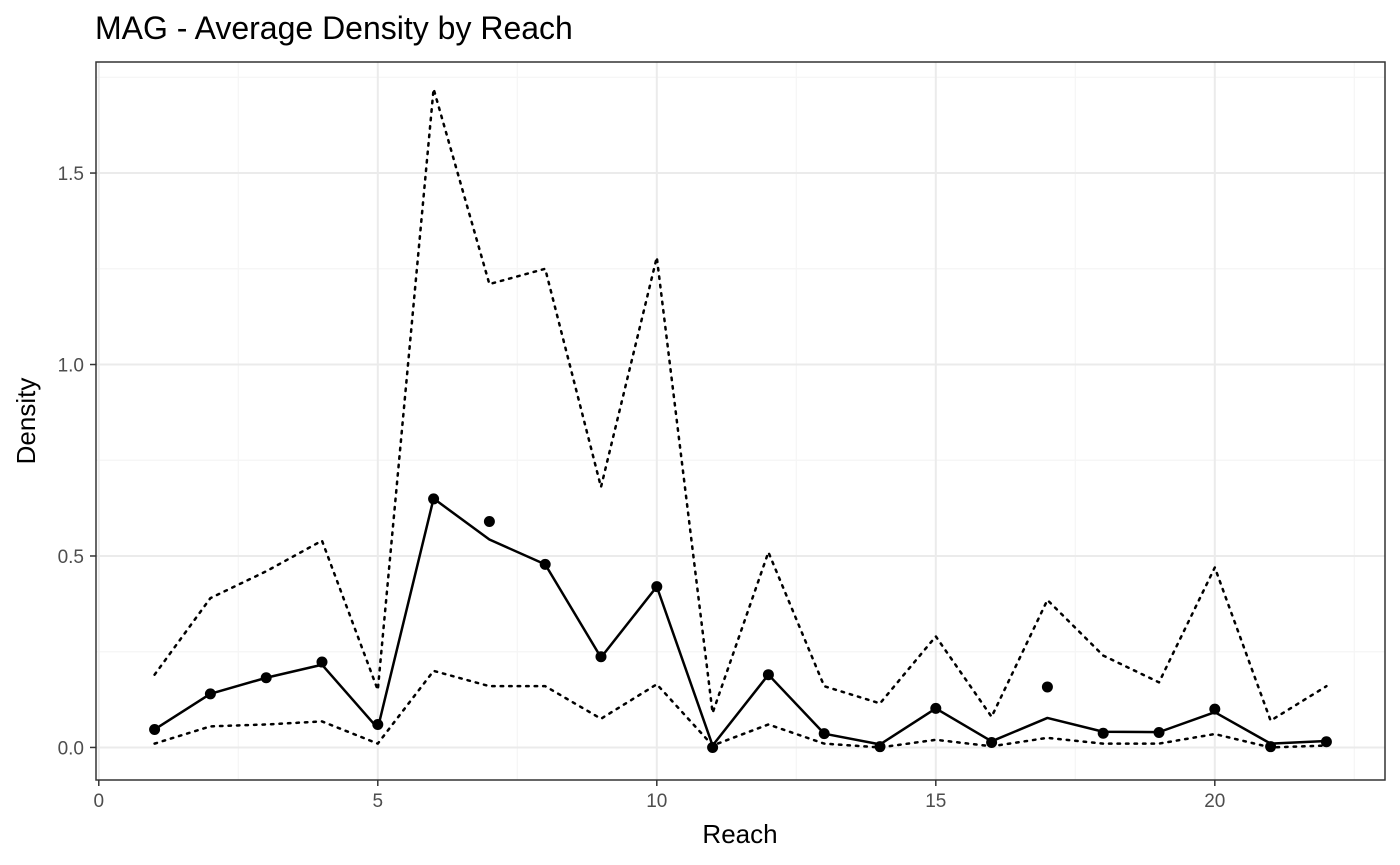 Image resolution: width=1400 pixels, height=865 pixels. I want to click on x-tick-label: 0, so click(99, 801).